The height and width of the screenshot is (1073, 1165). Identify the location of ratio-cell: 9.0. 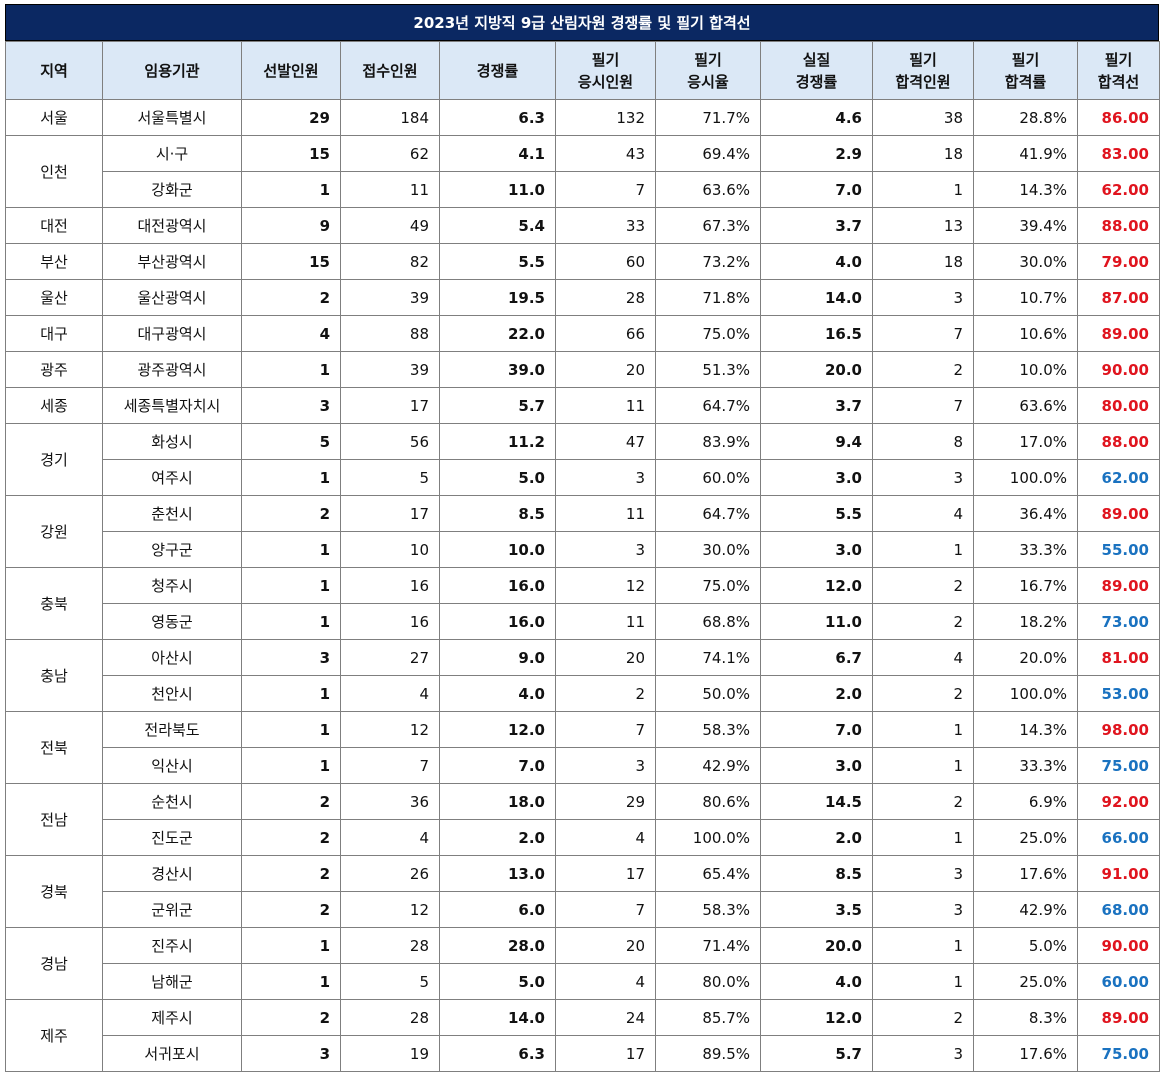
(497, 657).